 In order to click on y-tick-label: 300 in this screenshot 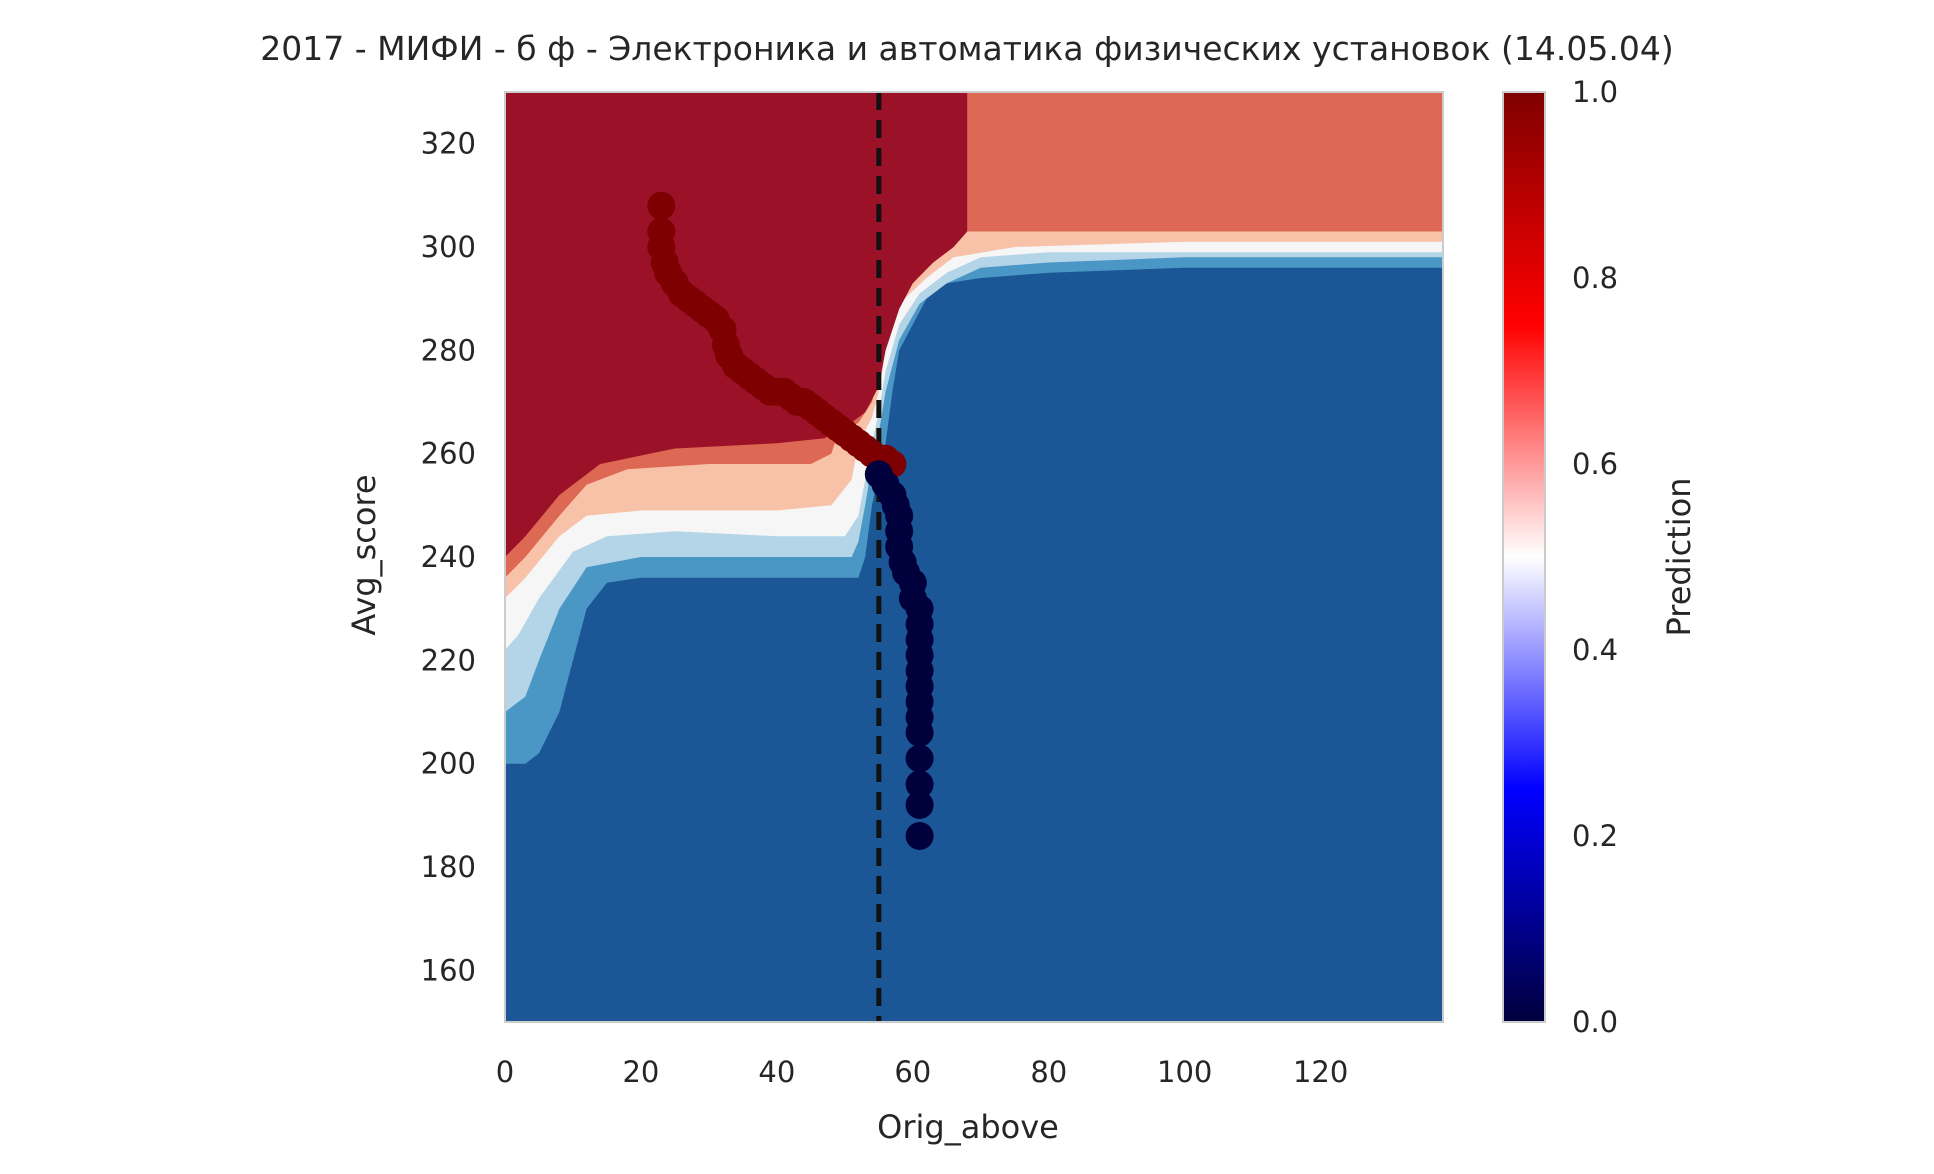, I will do `click(448, 247)`.